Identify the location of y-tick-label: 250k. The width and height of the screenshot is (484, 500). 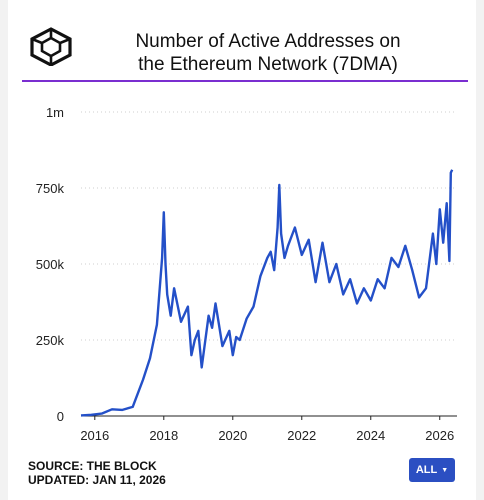
(50, 340).